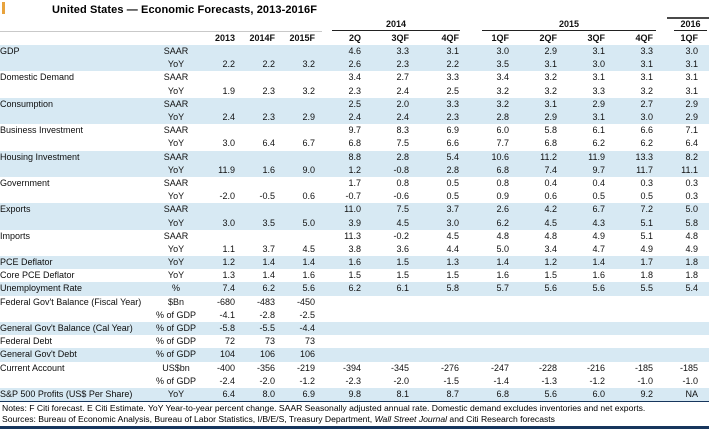  I want to click on table-row: Consumption SAAR 2.5 2.0 3.3 3.2 3.1 2.9 2.7 2.9, so click(354, 104).